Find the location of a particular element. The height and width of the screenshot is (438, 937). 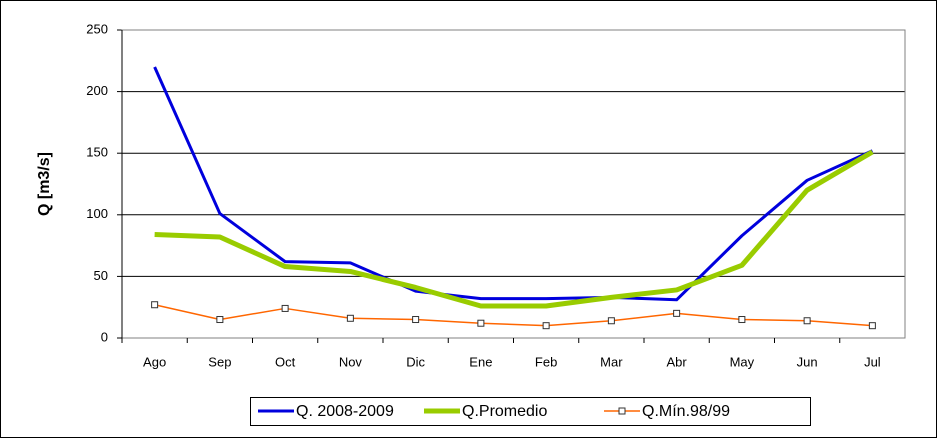

x-tick-label: Oct is located at coordinates (285, 361).